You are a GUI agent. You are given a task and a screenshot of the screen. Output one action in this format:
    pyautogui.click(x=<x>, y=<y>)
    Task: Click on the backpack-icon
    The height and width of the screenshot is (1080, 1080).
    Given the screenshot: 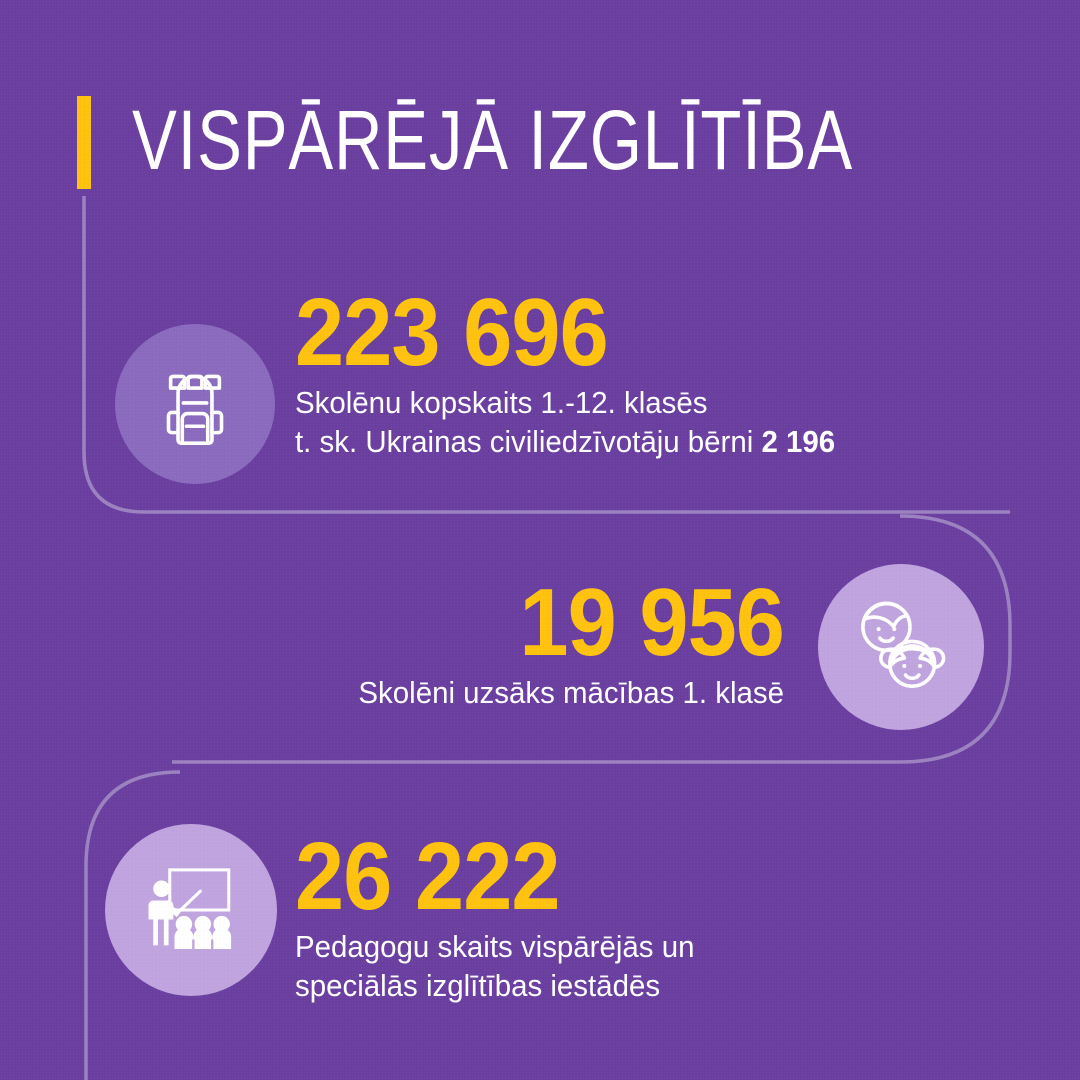 What is the action you would take?
    pyautogui.click(x=195, y=404)
    